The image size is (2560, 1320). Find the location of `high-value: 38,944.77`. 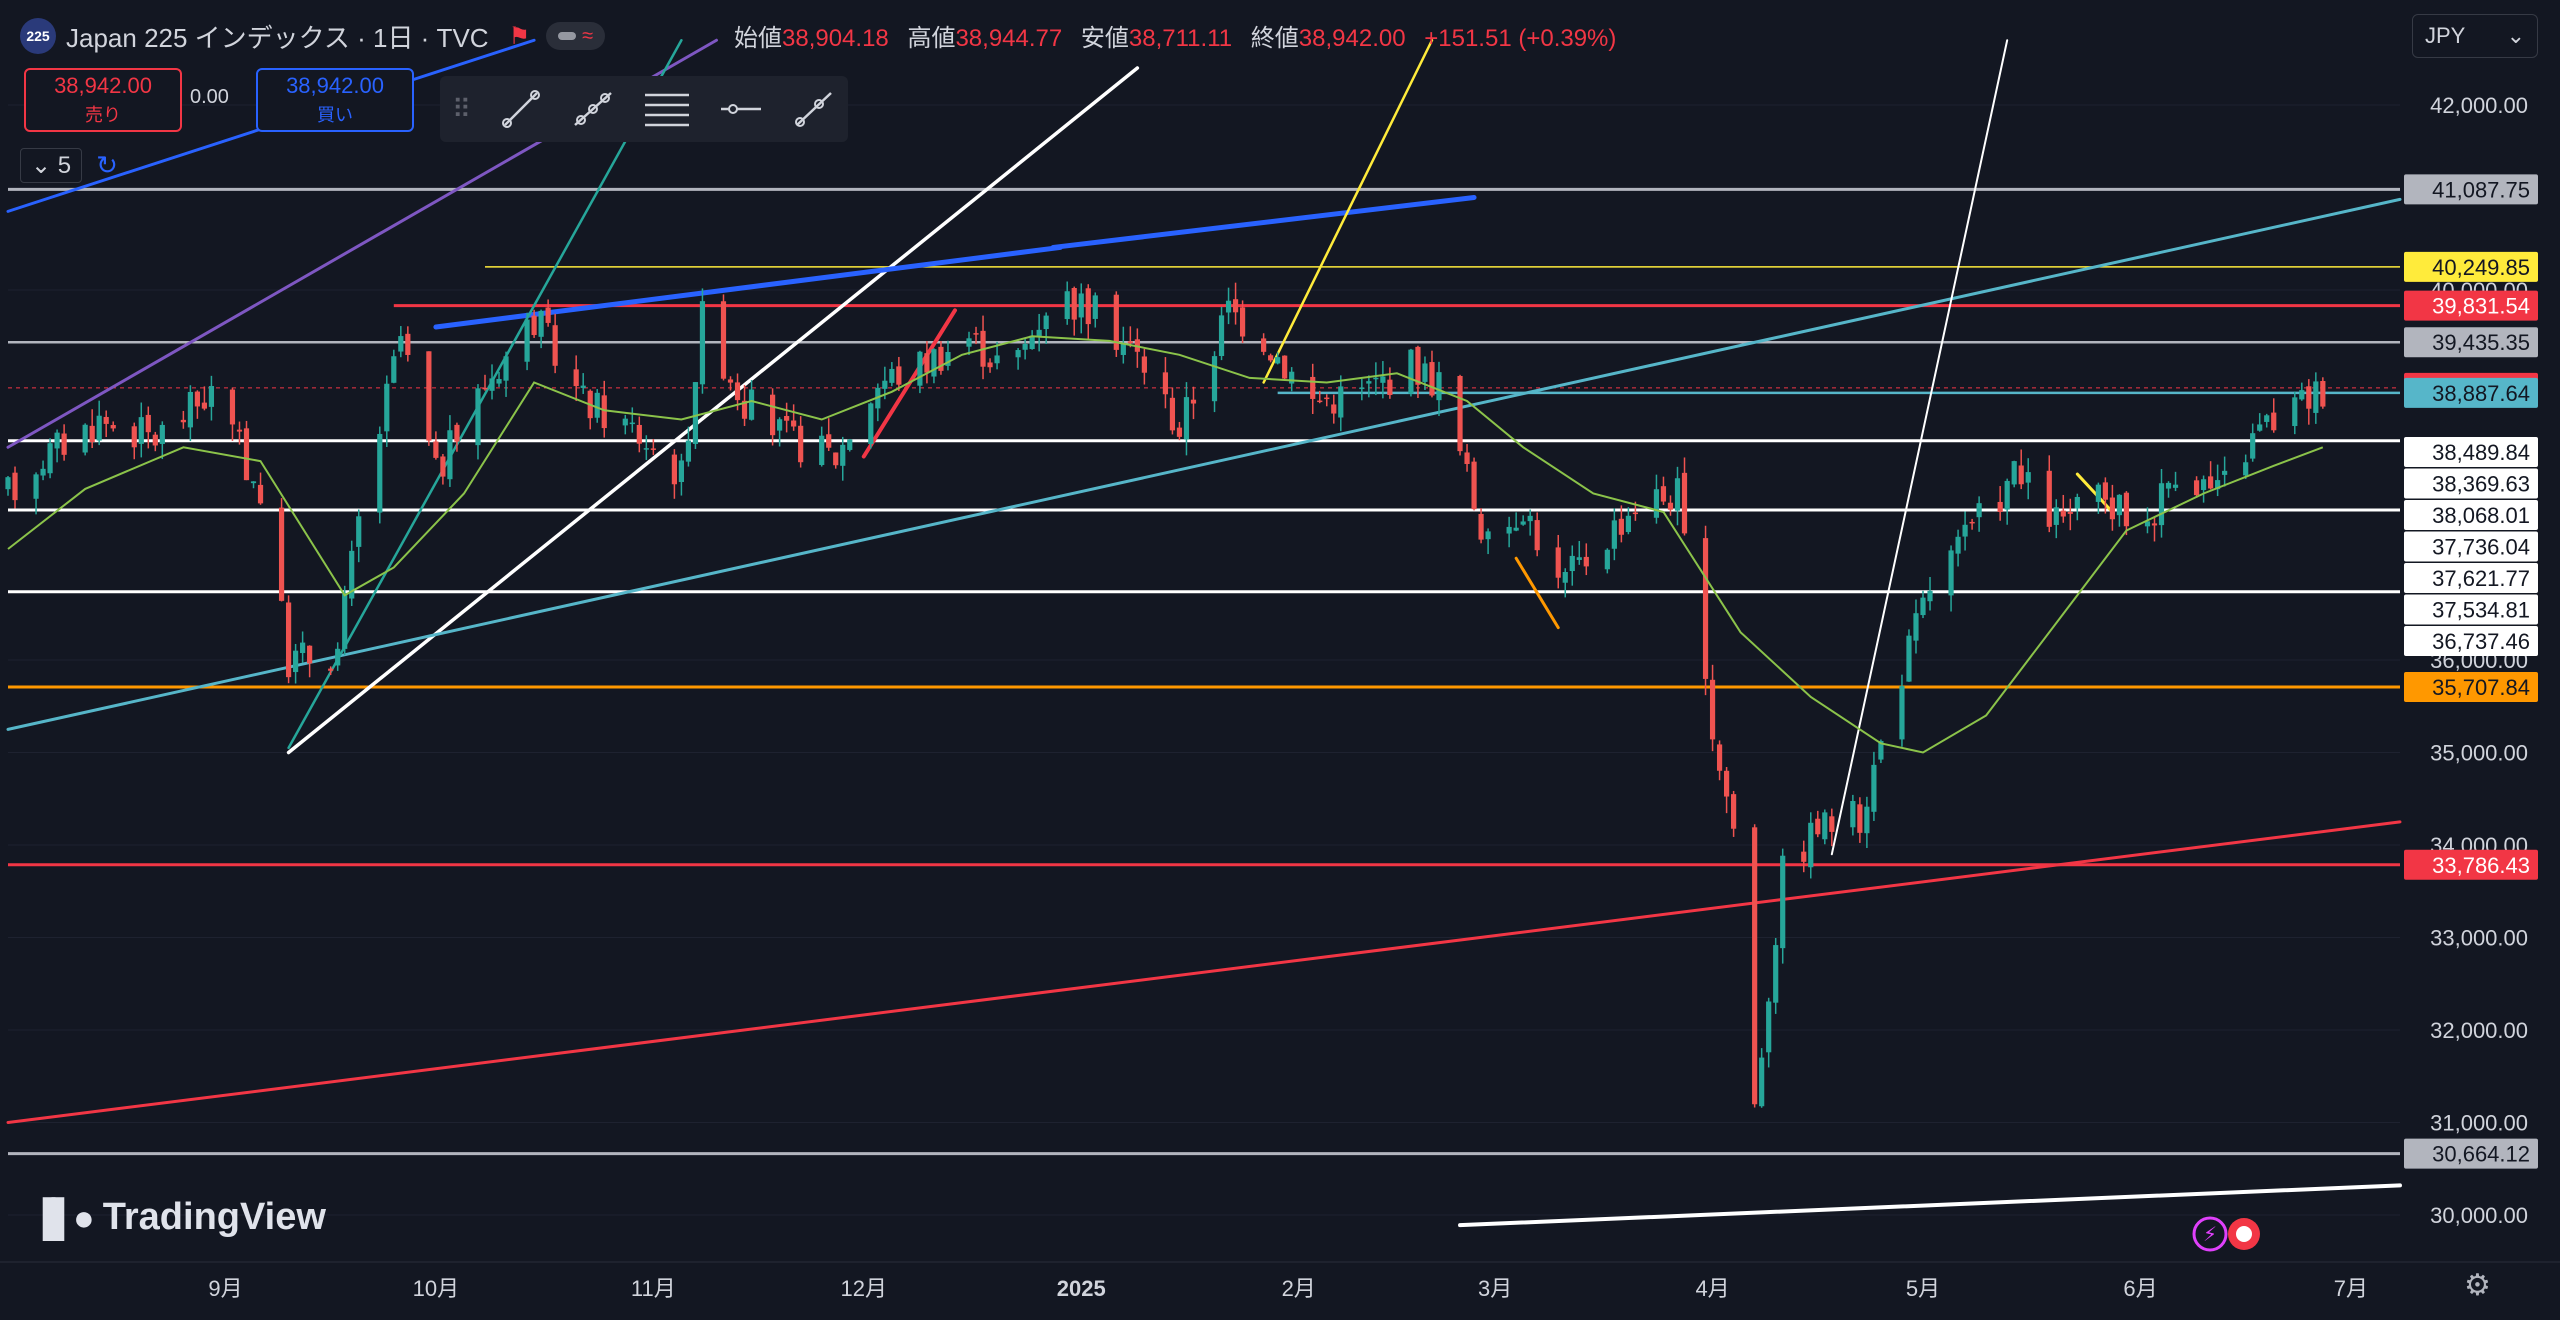

high-value: 38,944.77 is located at coordinates (1009, 38).